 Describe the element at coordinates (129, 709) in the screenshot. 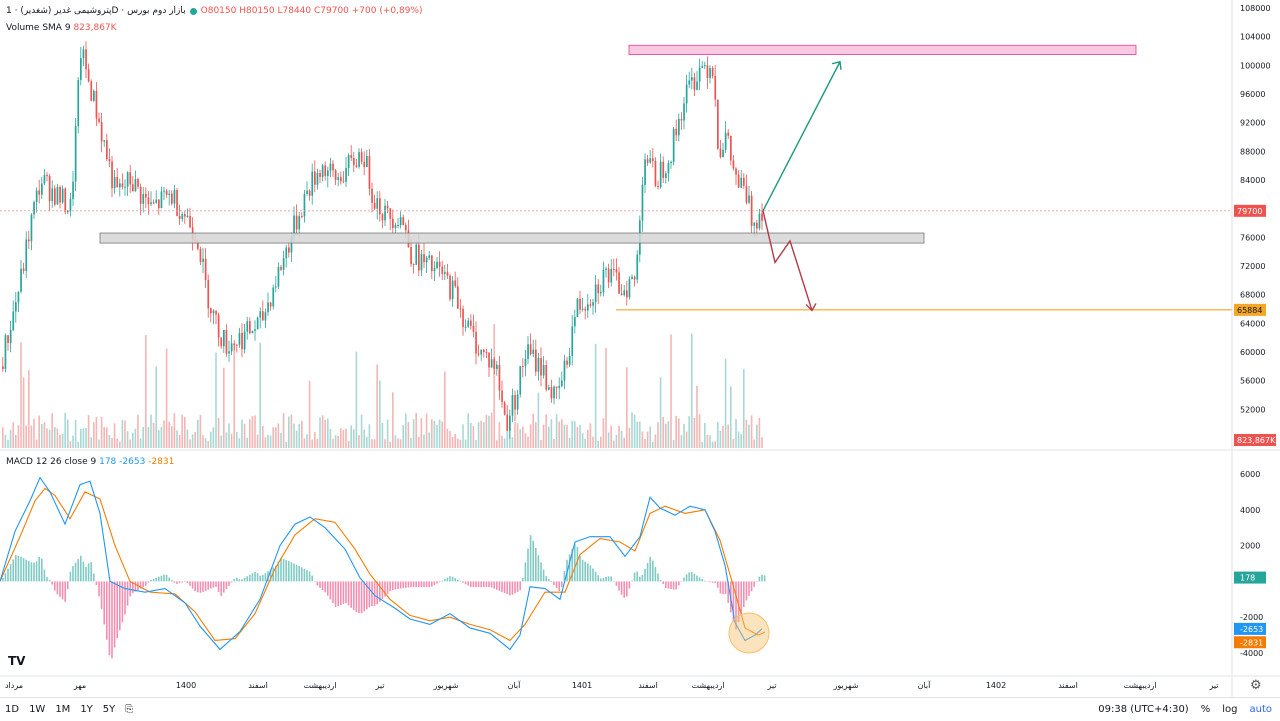

I see `date-range-icon: ⎘` at that location.